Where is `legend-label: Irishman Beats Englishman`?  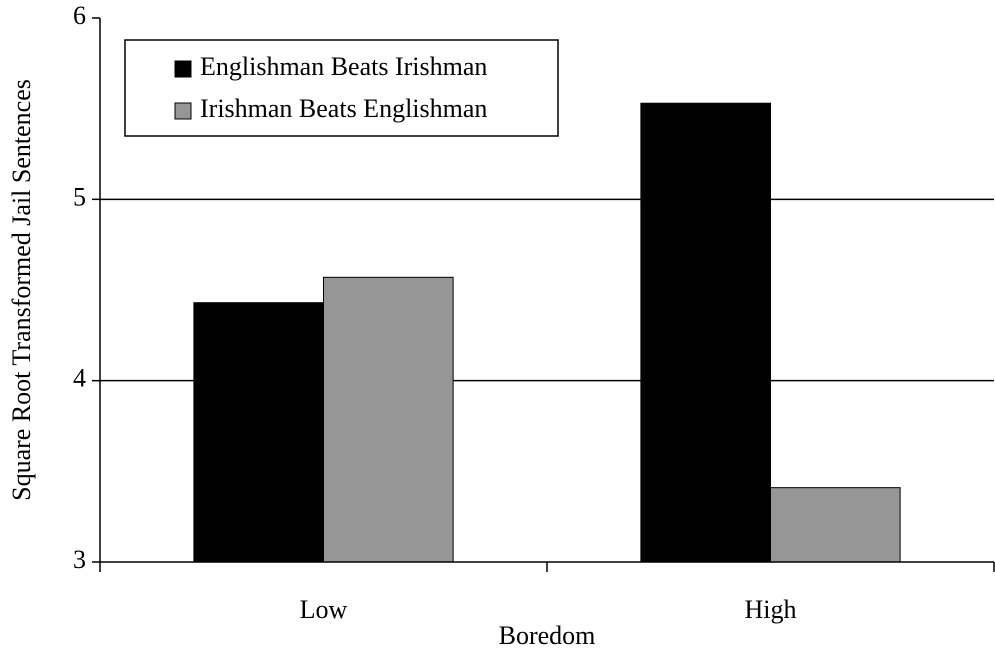
legend-label: Irishman Beats Englishman is located at coordinates (343, 108).